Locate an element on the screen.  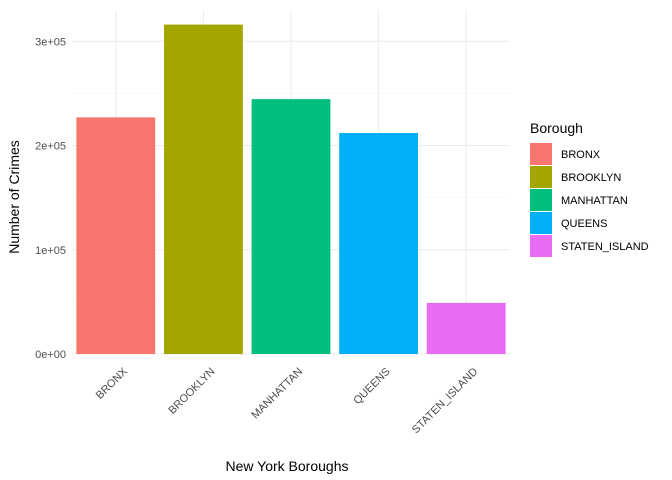
bar-bronx is located at coordinates (116, 236).